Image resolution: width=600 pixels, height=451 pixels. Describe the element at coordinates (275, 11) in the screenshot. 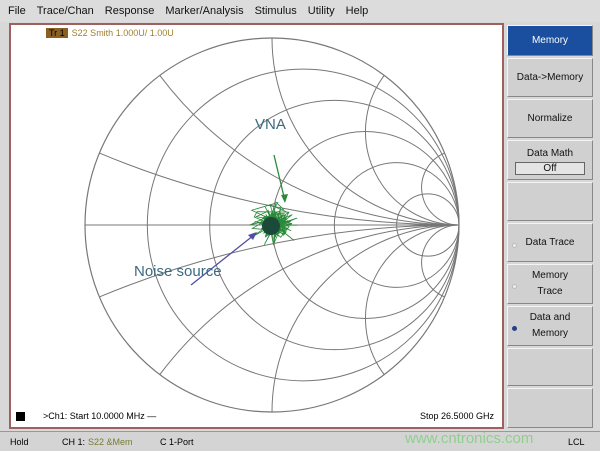

I see `menu-stimulus: Stimulus` at that location.